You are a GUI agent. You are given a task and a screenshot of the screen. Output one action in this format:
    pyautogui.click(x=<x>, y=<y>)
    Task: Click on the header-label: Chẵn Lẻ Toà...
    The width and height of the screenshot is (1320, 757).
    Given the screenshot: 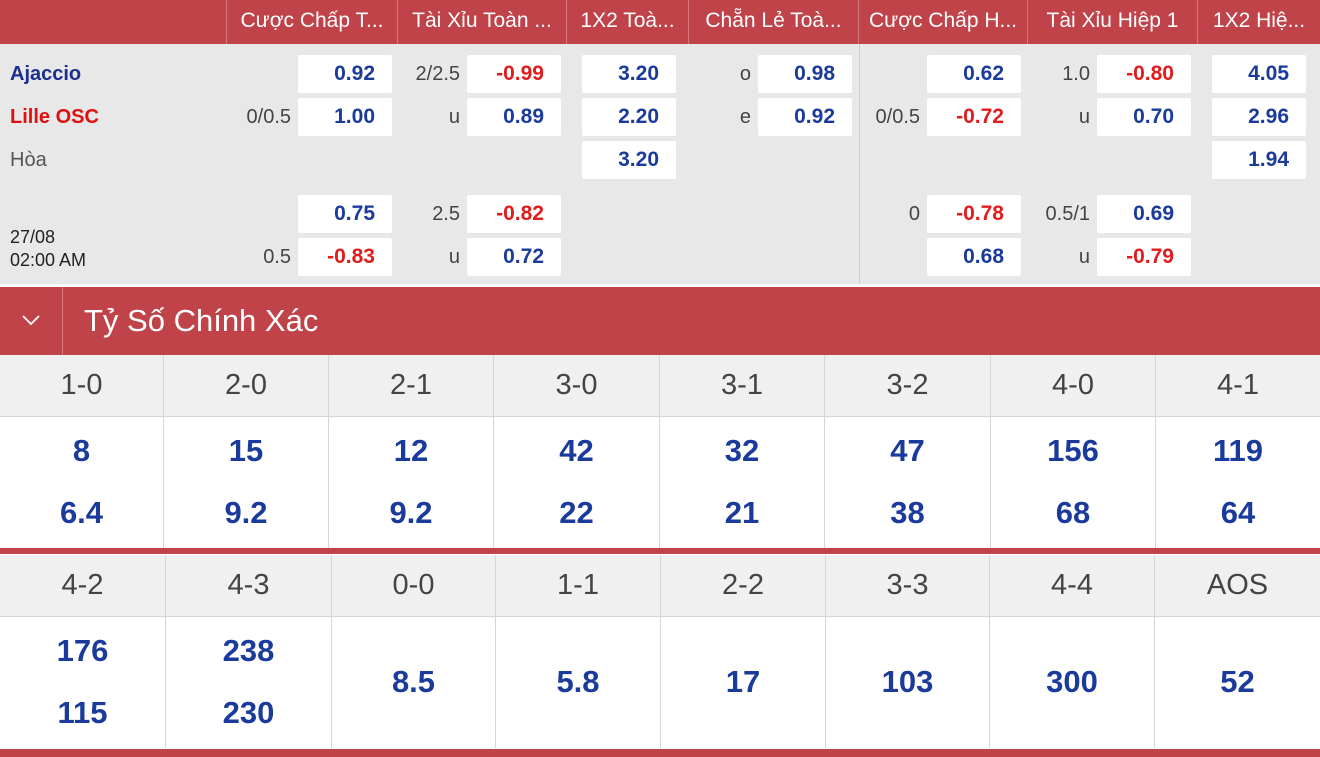 What is the action you would take?
    pyautogui.click(x=773, y=20)
    